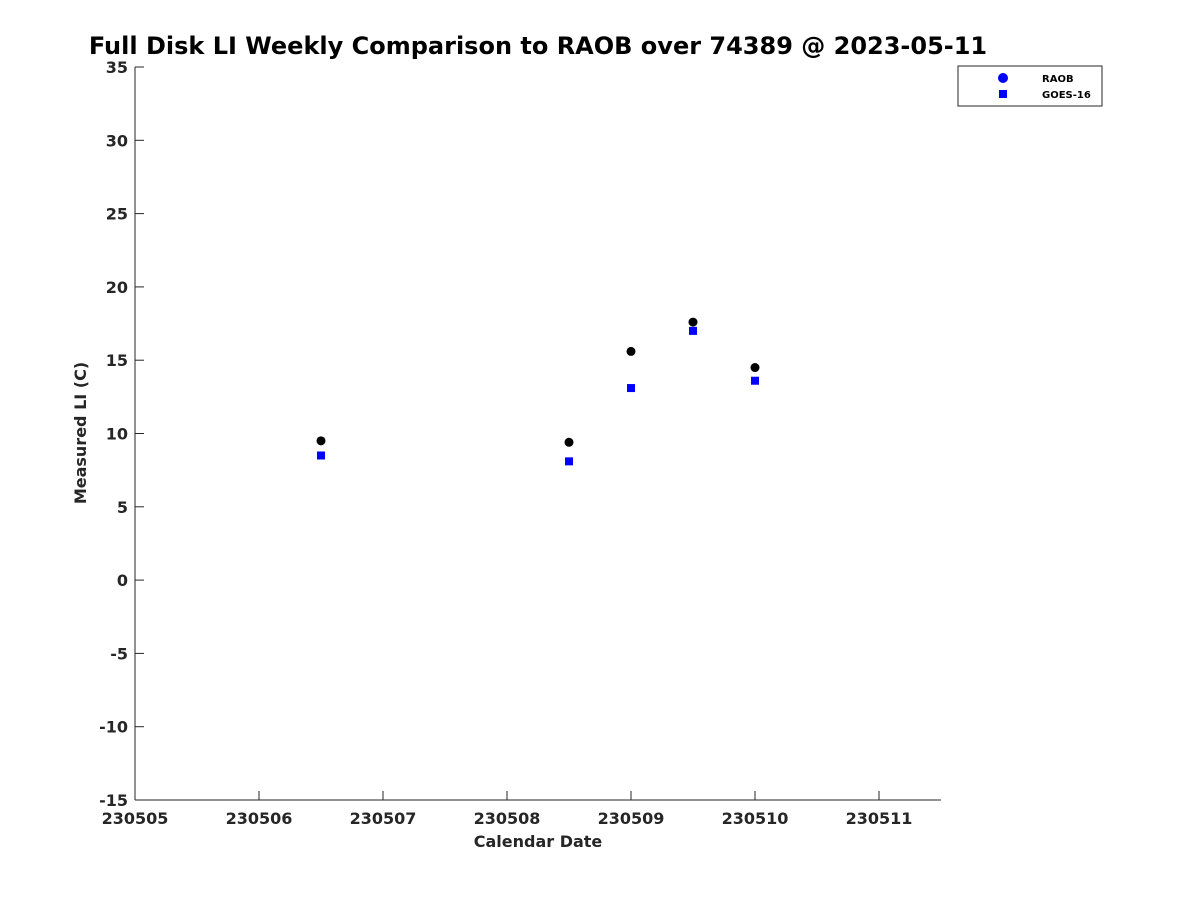 The image size is (1200, 900). Describe the element at coordinates (507, 818) in the screenshot. I see `x-tick-label: 230508` at that location.